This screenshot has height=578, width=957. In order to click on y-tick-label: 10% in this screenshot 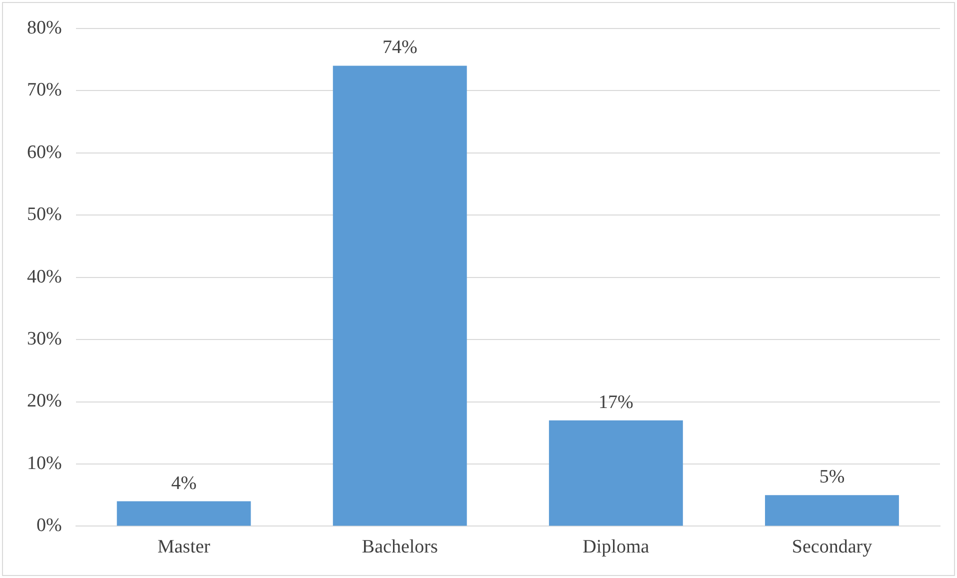, I will do `click(44, 463)`.